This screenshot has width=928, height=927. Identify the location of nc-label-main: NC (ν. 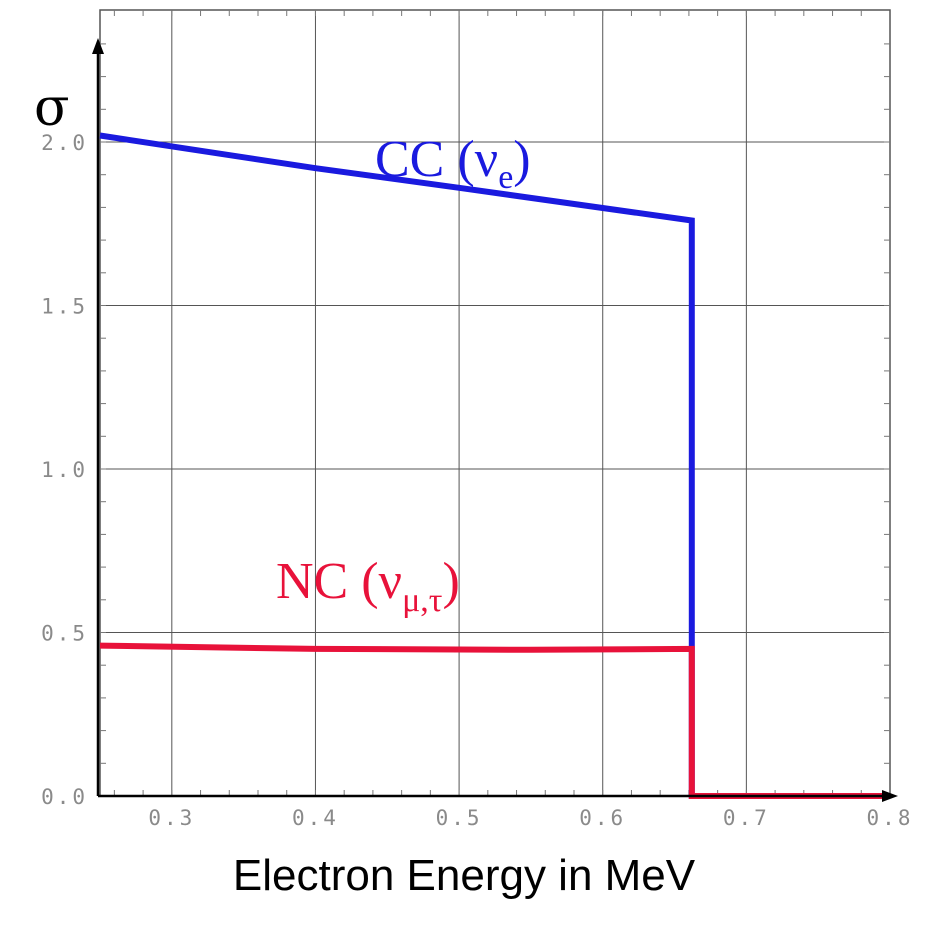
(339, 581).